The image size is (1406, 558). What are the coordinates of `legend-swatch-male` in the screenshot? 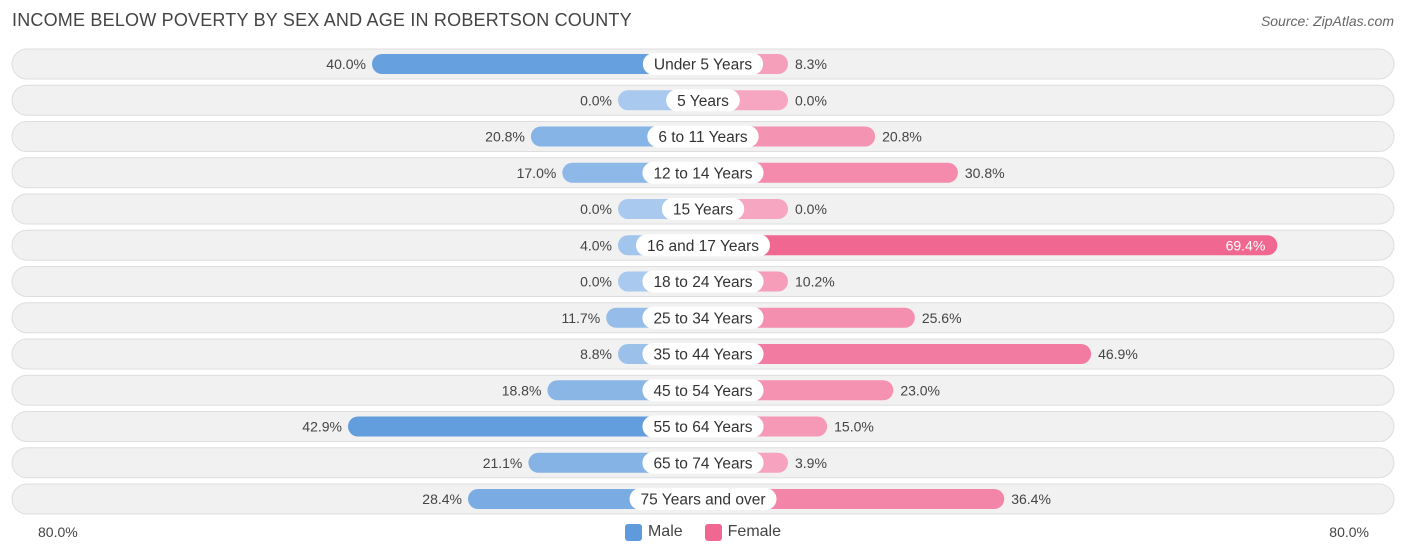 It's located at (633, 532).